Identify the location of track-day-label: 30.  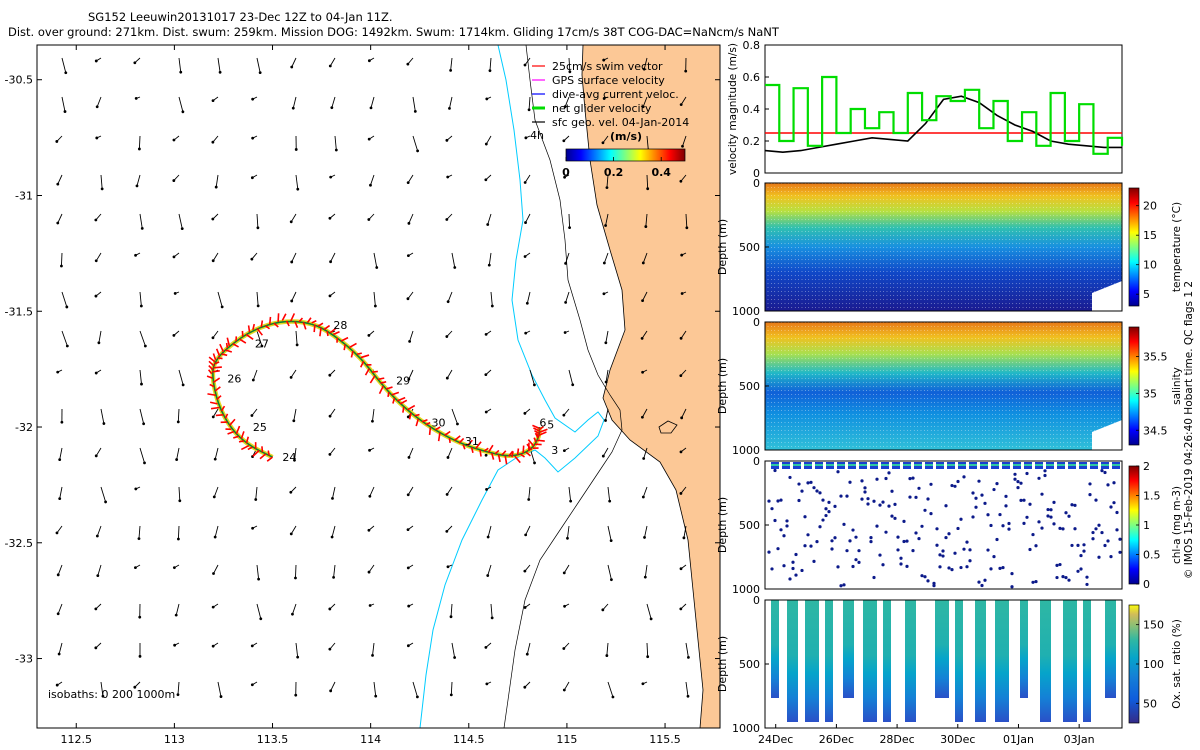
(438, 422).